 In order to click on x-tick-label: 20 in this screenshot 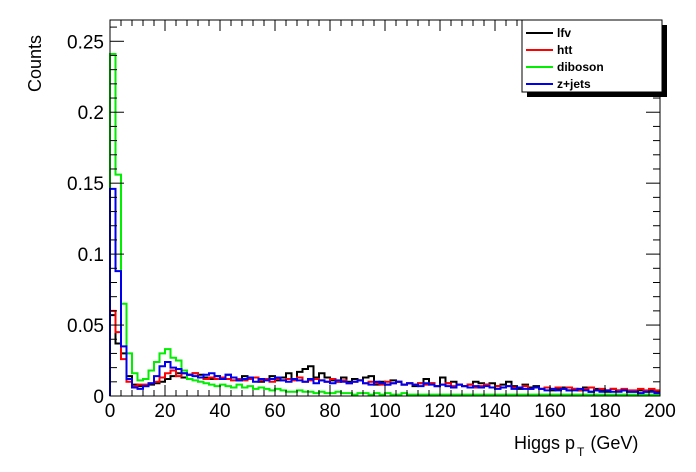, I will do `click(164, 411)`.